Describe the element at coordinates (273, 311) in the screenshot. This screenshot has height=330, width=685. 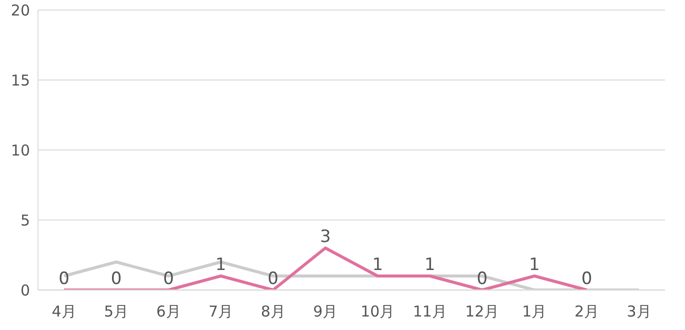
I see `x-tick-label: 8月` at that location.